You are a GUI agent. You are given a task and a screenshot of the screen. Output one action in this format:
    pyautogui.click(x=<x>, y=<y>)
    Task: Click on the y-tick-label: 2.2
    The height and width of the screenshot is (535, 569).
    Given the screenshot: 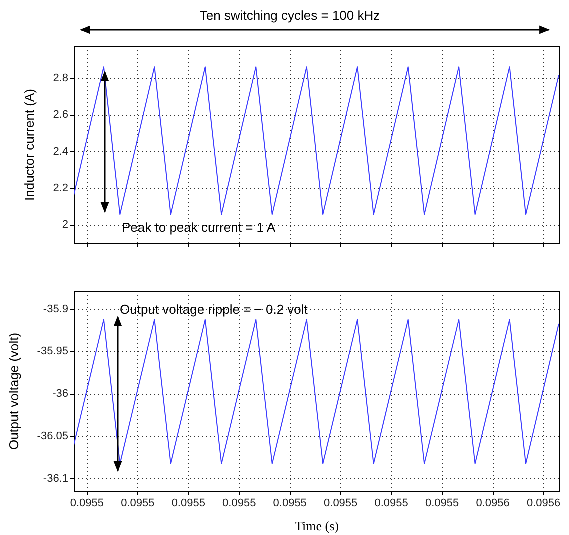 What is the action you would take?
    pyautogui.click(x=60, y=188)
    